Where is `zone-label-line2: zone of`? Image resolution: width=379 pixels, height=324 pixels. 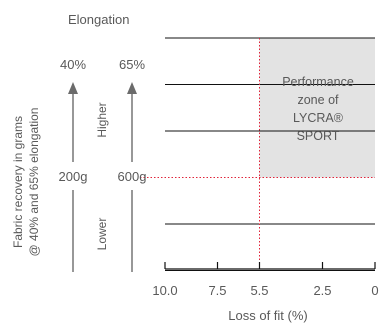
zone-label-line2: zone of is located at coordinates (318, 100).